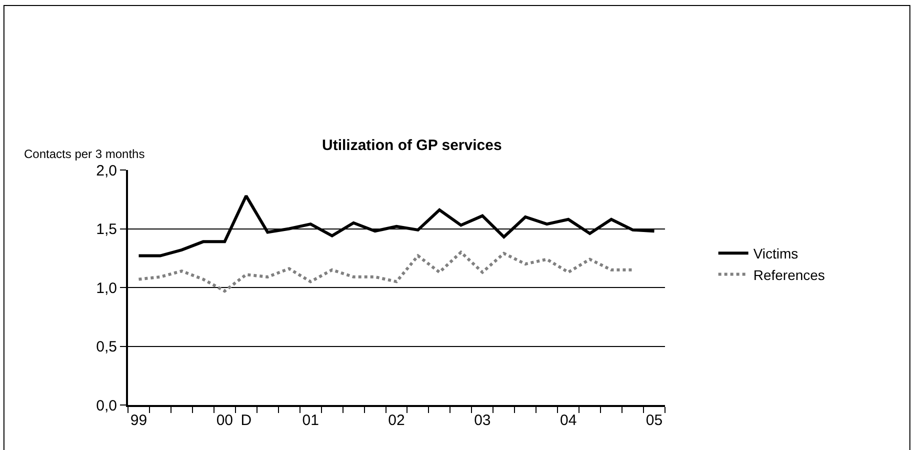  Describe the element at coordinates (482, 420) in the screenshot. I see `x-tick-label: 03` at that location.